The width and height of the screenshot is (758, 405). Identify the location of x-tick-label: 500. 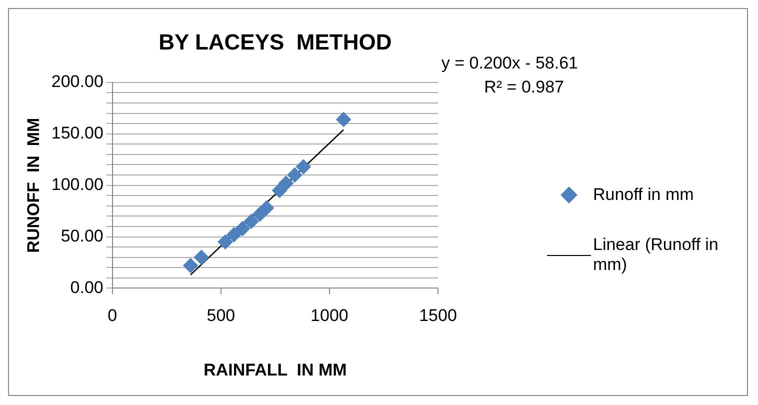
(221, 316).